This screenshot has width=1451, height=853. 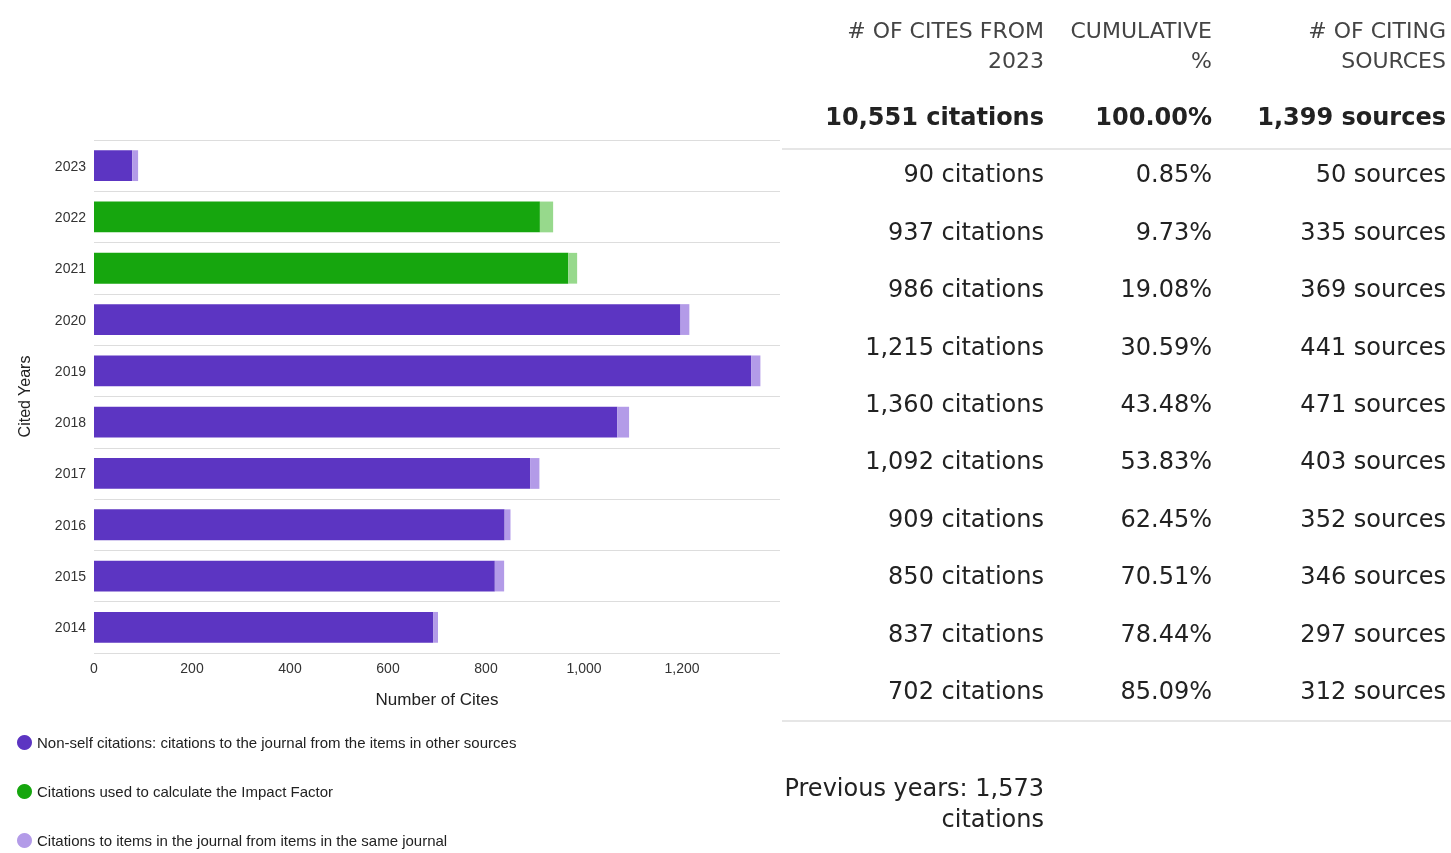 I want to click on text: 986 citations, so click(x=965, y=290).